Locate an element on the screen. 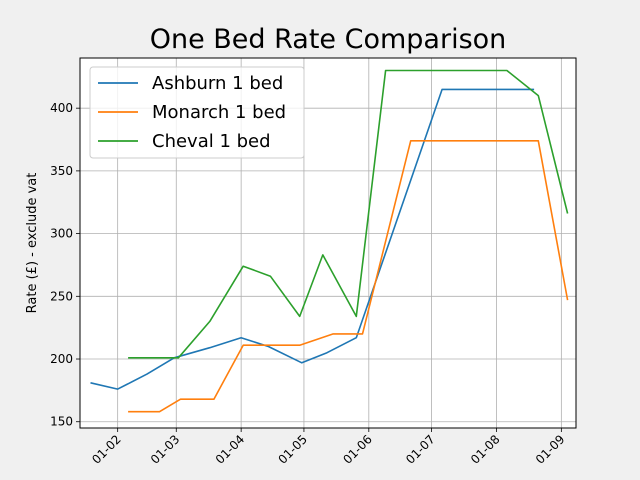  legend: Ashburn 1 bed Monarch 1 bed Cheval 1 bed is located at coordinates (197, 112).